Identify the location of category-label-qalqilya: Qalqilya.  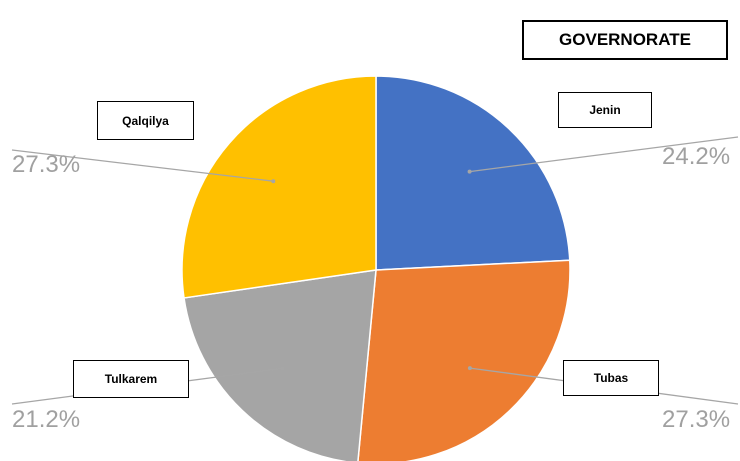
(145, 120).